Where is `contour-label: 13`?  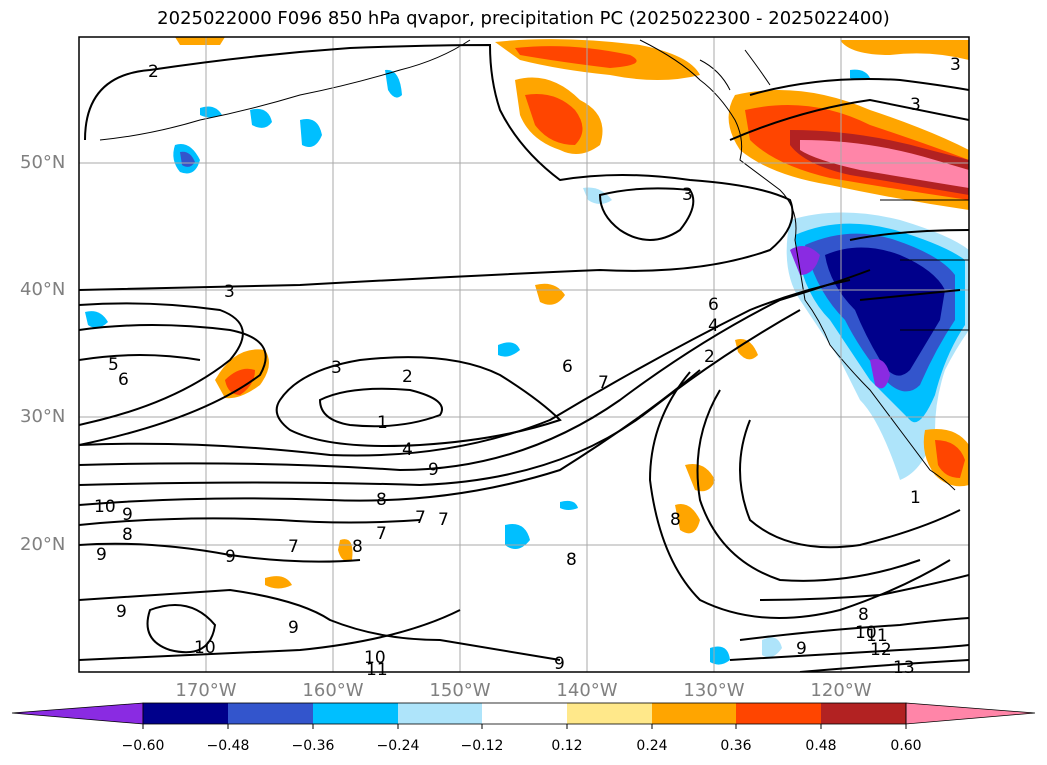 contour-label: 13 is located at coordinates (904, 668).